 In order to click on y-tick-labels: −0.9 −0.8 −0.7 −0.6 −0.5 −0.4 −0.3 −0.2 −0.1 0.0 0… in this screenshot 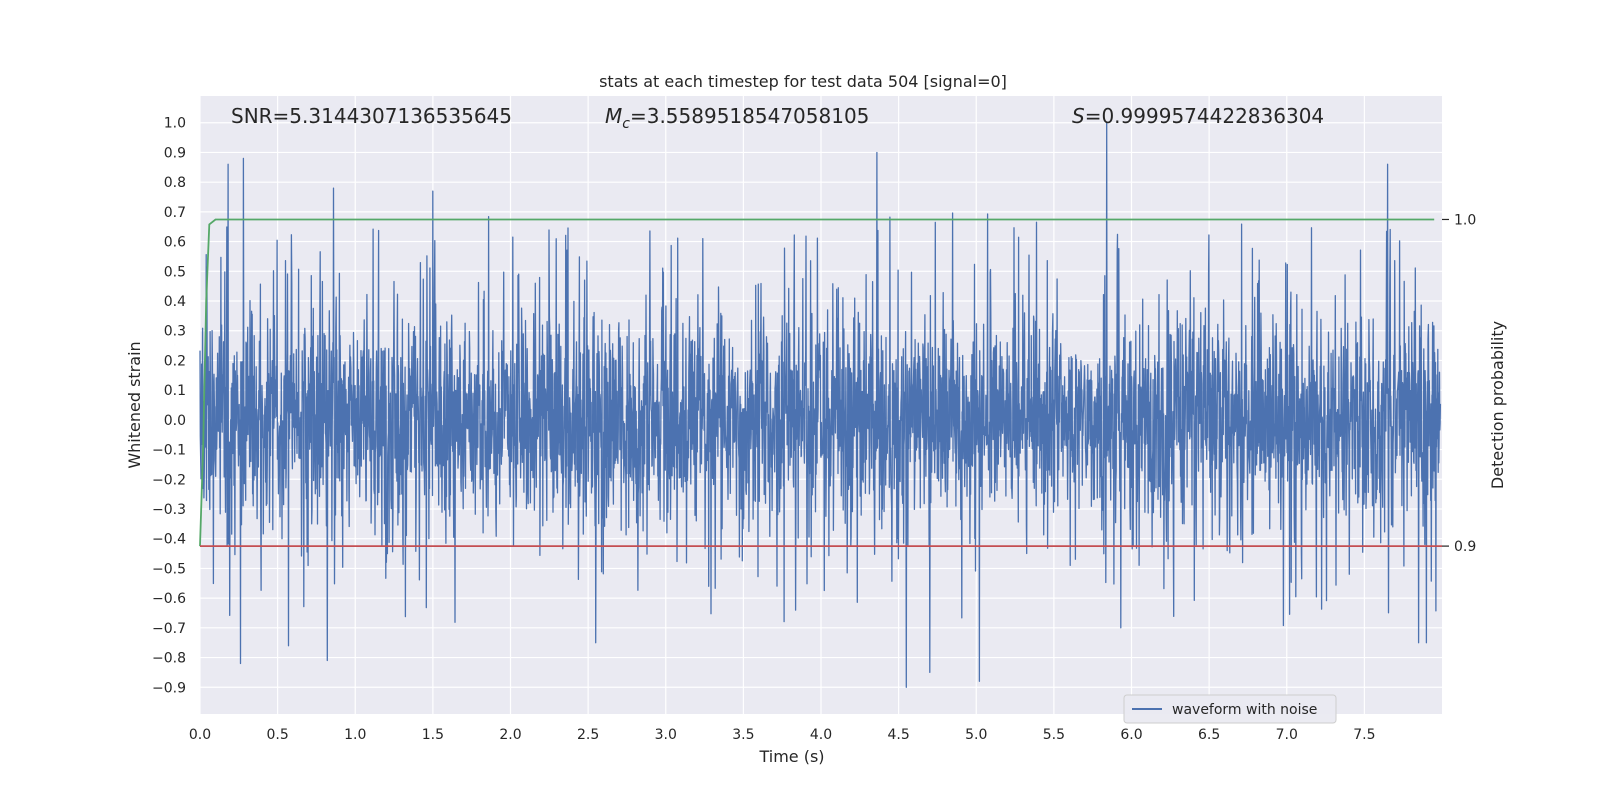, I will do `click(169, 406)`.